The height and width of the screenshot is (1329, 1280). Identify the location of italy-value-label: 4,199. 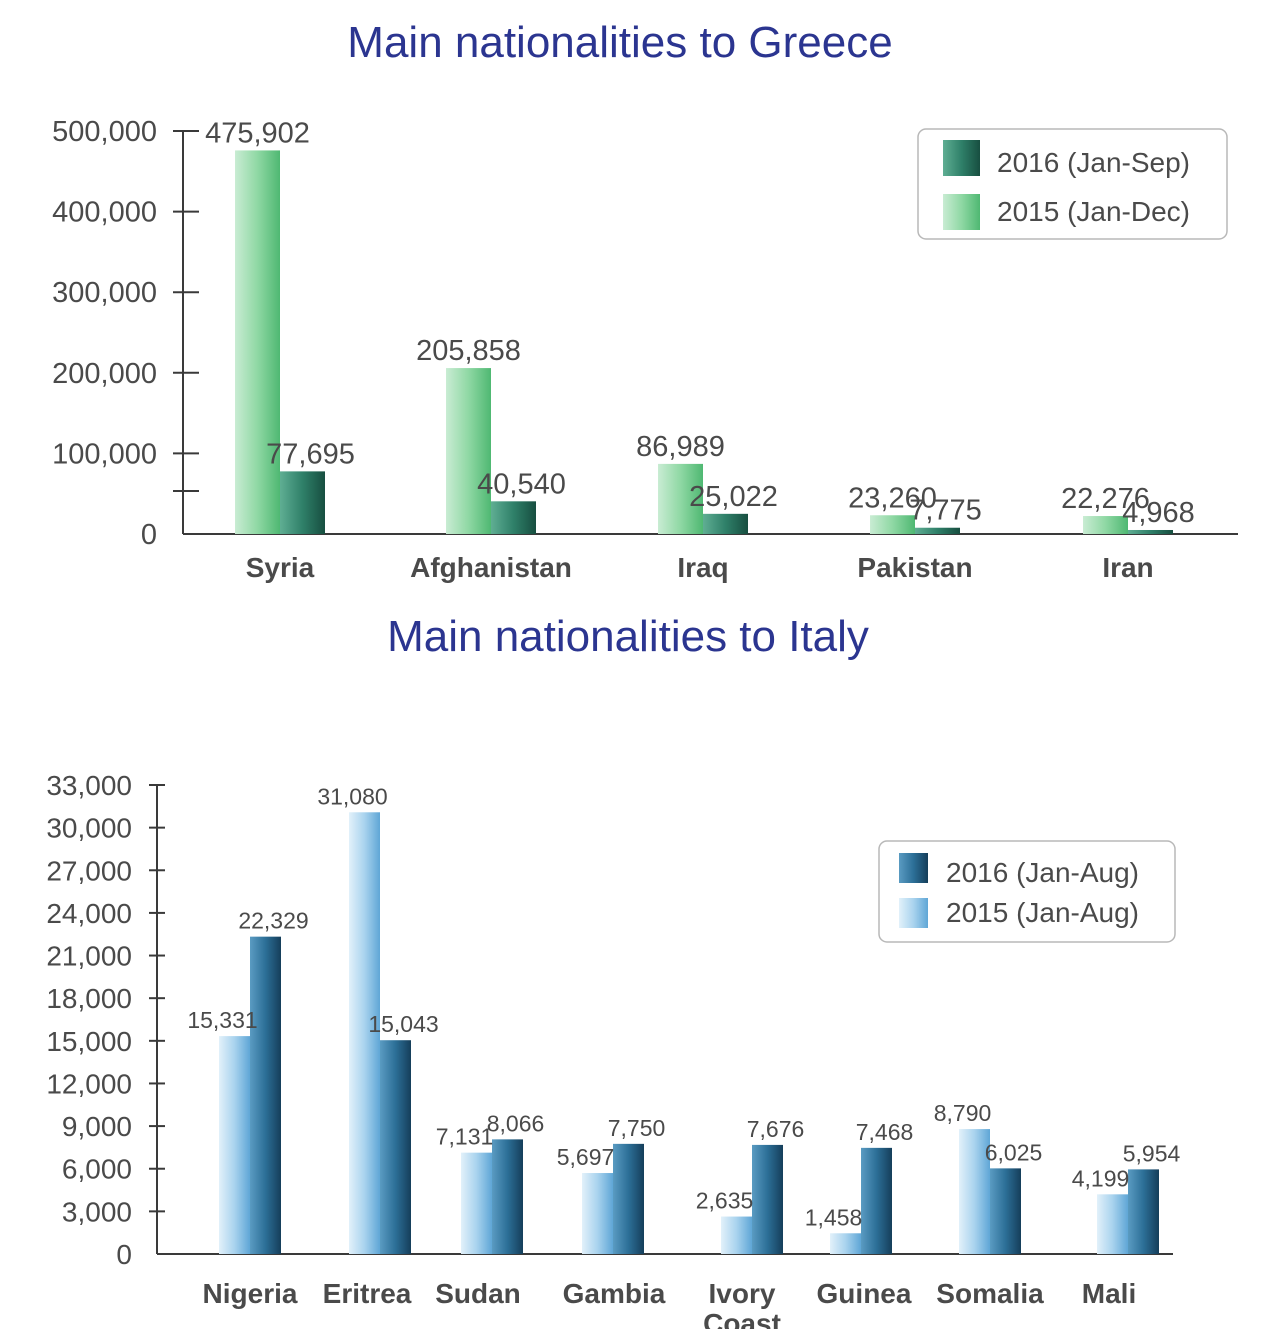
(1101, 1178).